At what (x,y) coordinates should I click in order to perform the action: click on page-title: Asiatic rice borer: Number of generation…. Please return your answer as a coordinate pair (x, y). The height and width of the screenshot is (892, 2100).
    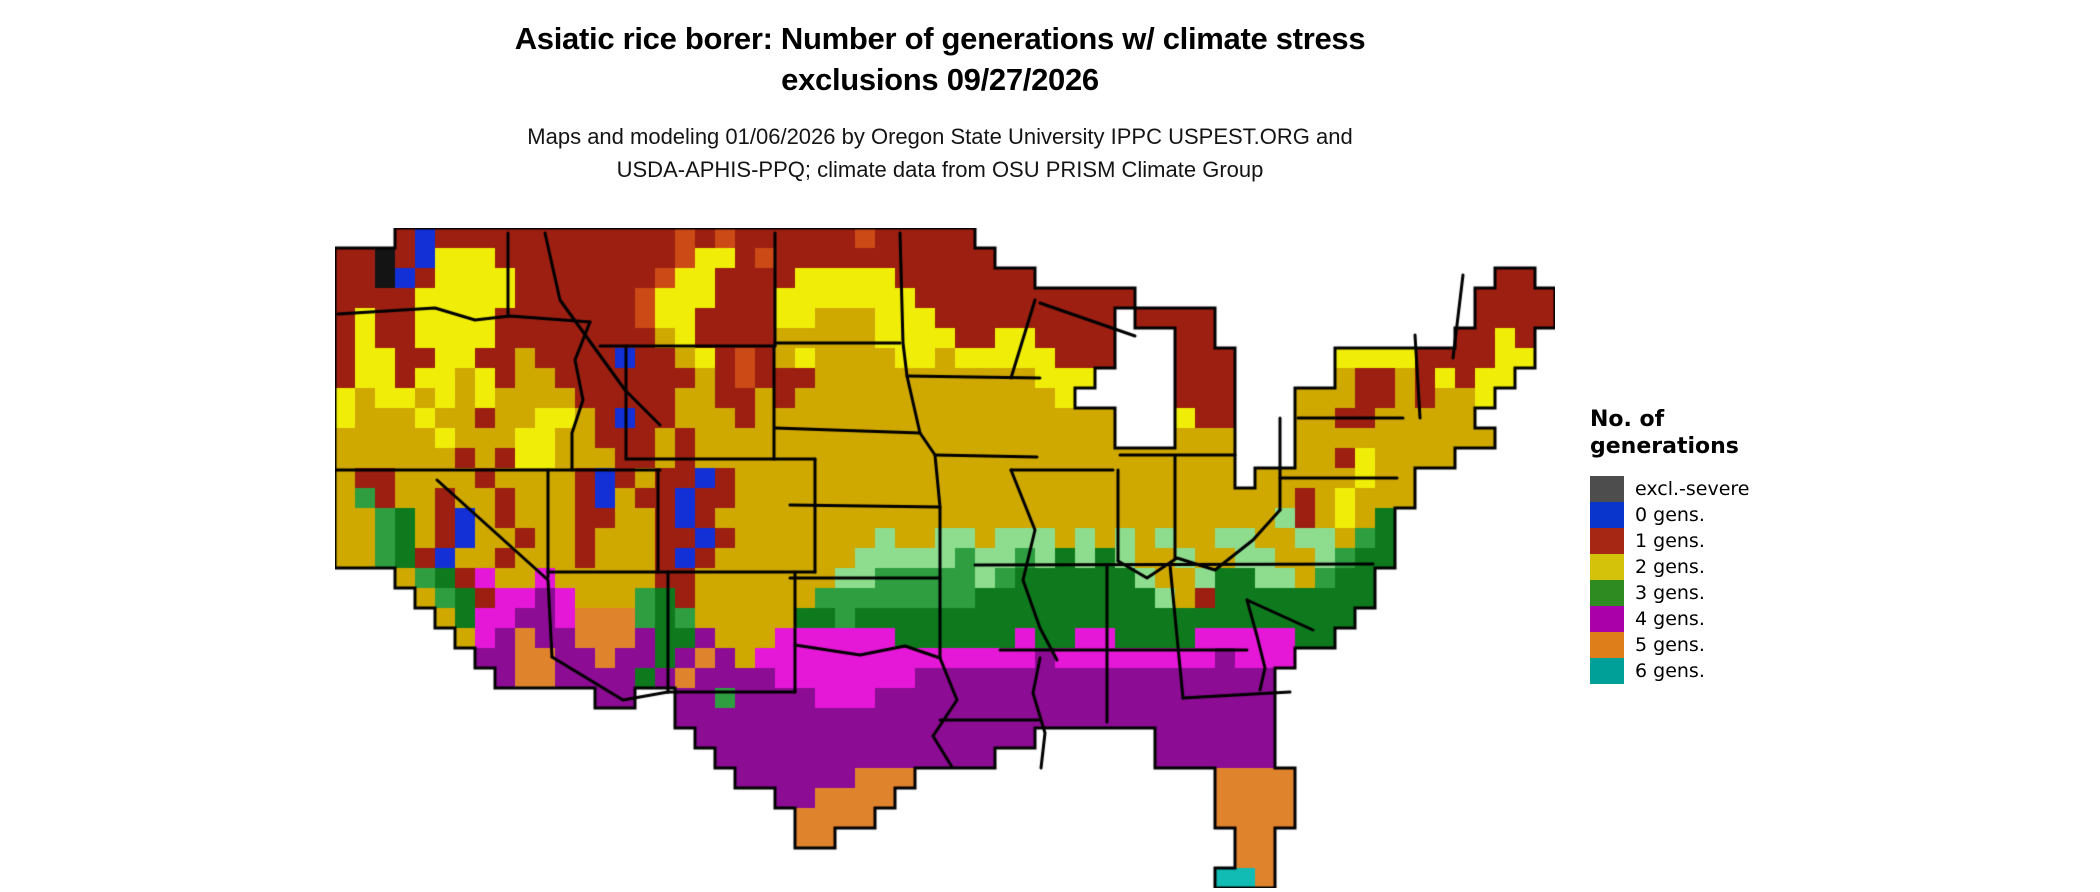
    Looking at the image, I should click on (940, 59).